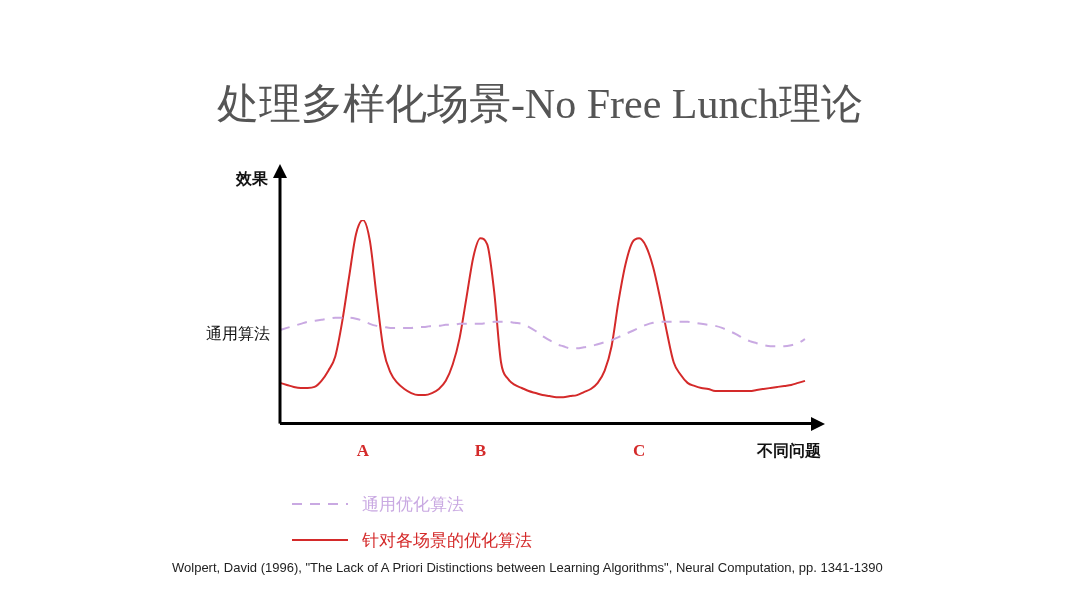  What do you see at coordinates (238, 334) in the screenshot?
I see `text: 通用算法` at bounding box center [238, 334].